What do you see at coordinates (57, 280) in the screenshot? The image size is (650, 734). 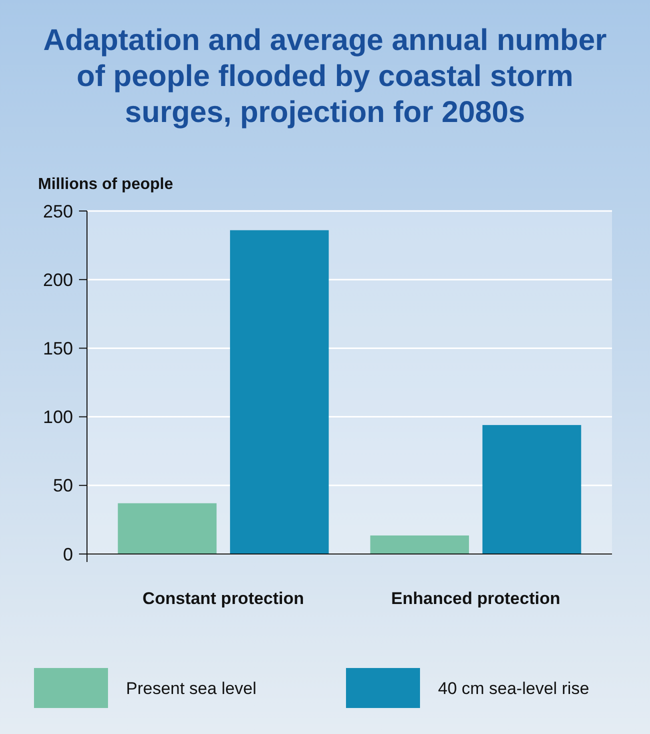 I see `y-tick-label: 200` at bounding box center [57, 280].